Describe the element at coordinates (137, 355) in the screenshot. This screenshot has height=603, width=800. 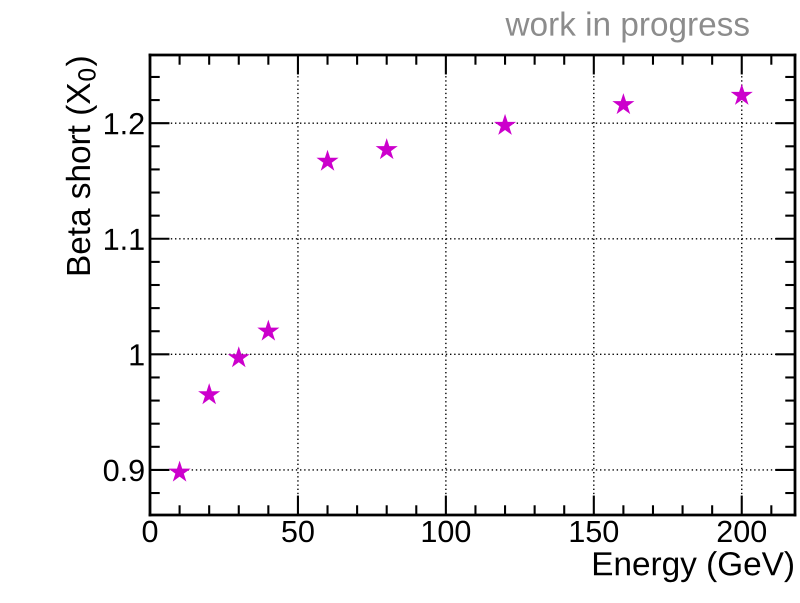
I see `y-tick-label: 1` at that location.